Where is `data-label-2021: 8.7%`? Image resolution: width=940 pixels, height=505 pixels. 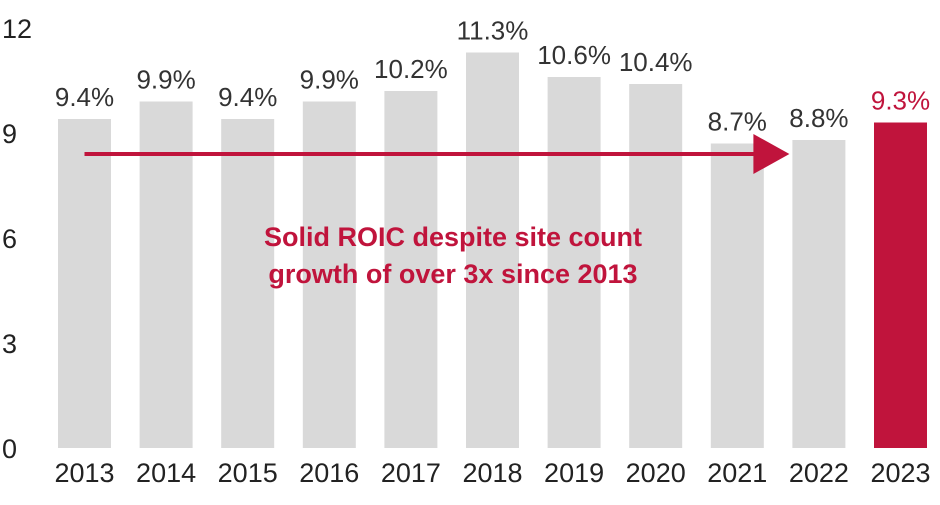
data-label-2021: 8.7% is located at coordinates (737, 122).